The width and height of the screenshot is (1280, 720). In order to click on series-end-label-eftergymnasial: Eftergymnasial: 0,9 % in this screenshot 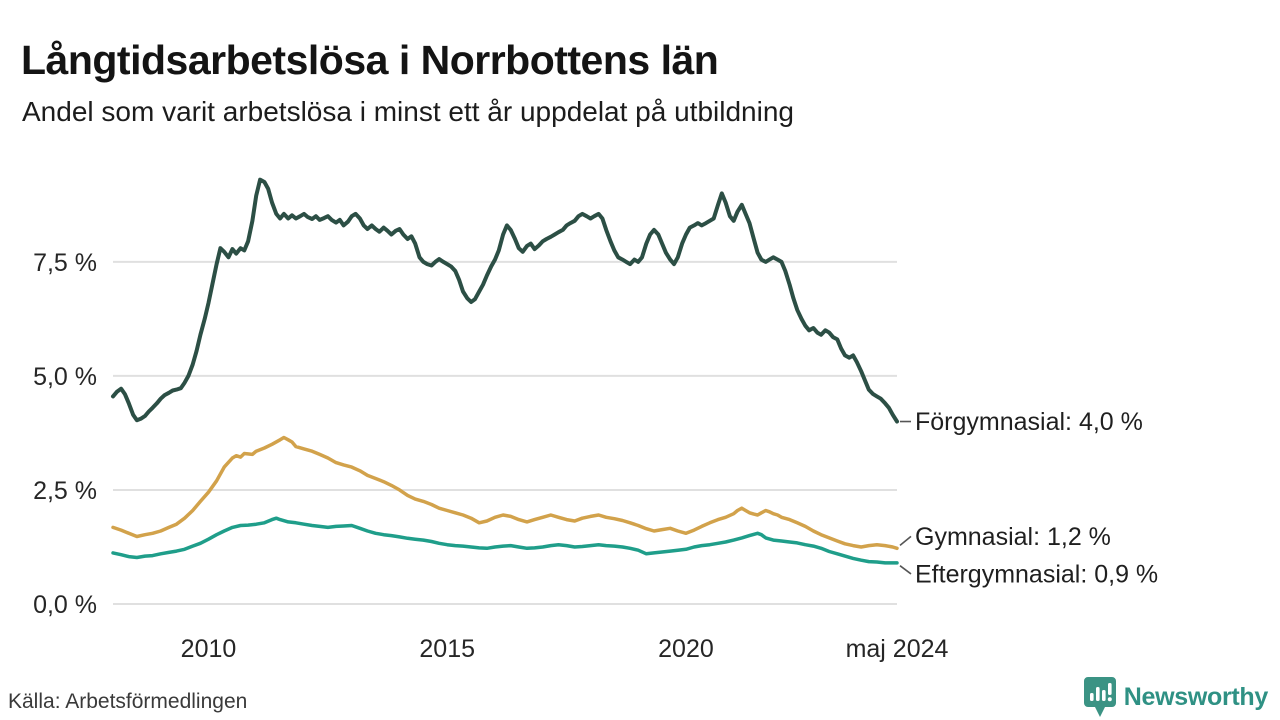, I will do `click(1036, 574)`.